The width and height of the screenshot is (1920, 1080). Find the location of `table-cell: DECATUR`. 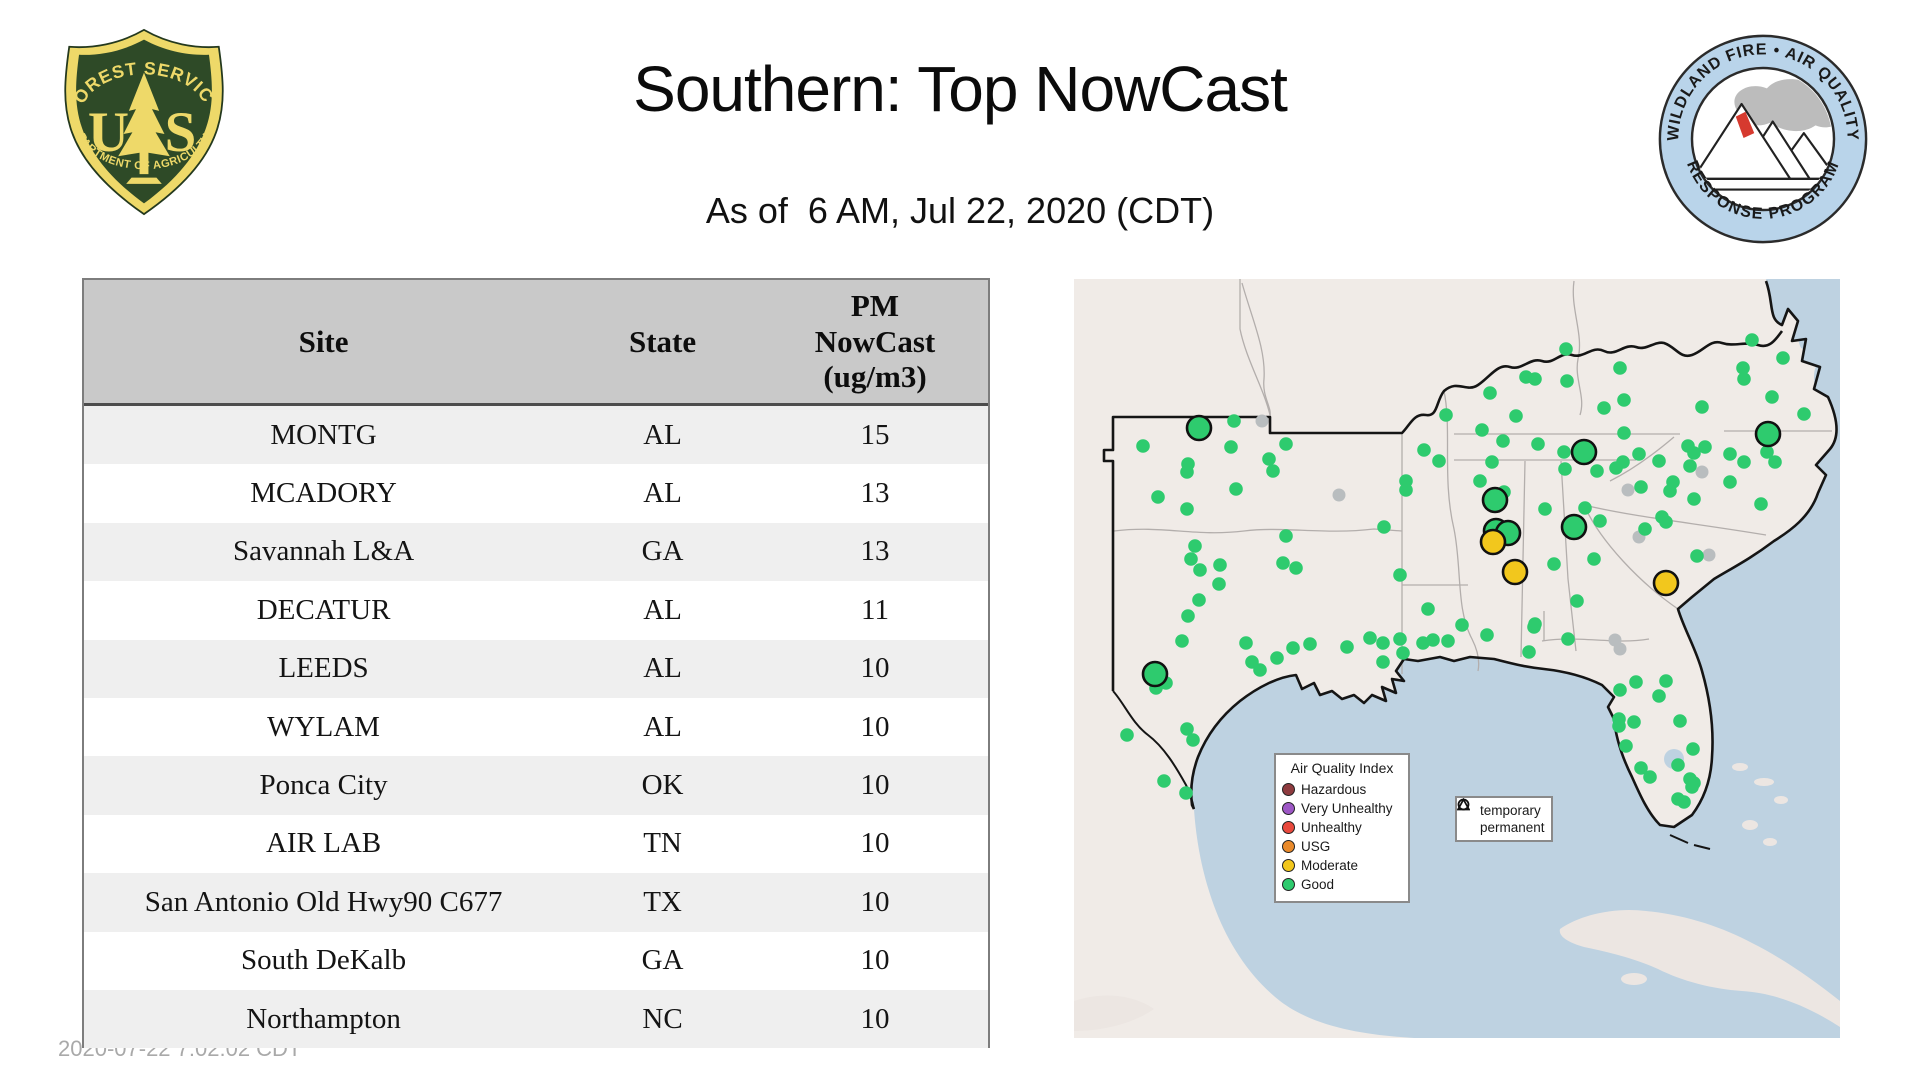

table-cell: DECATUR is located at coordinates (323, 609).